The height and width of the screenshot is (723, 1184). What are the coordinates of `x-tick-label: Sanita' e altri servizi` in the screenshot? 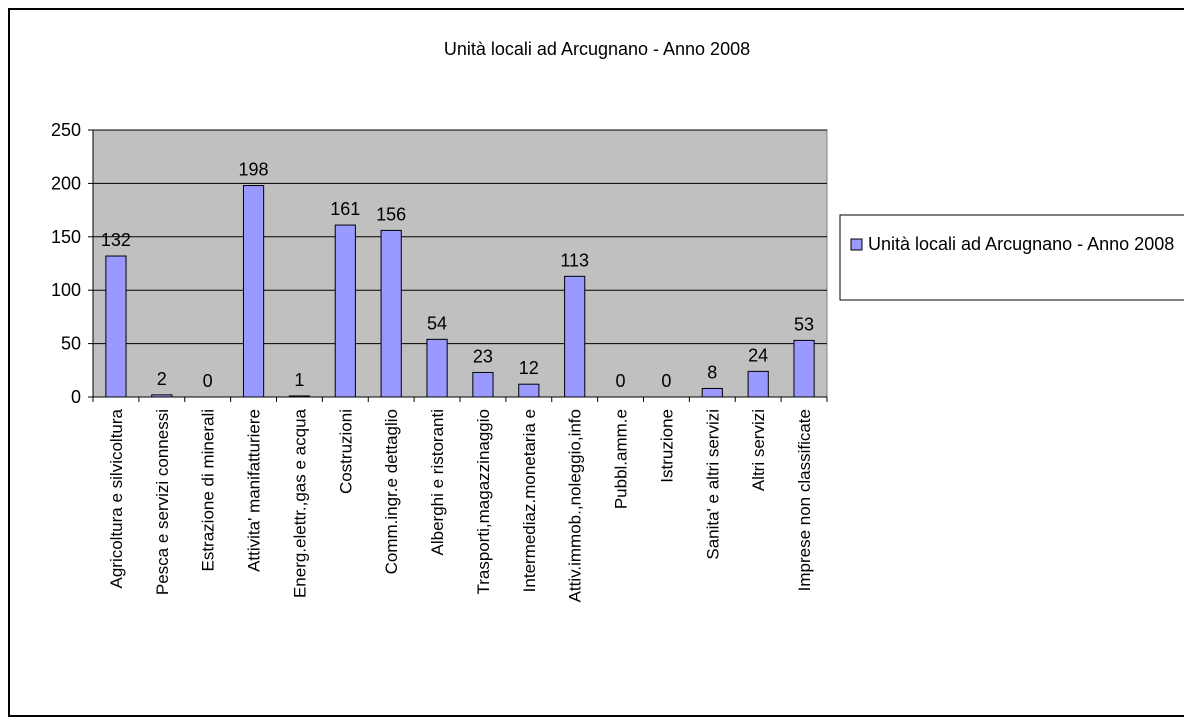 It's located at (712, 484).